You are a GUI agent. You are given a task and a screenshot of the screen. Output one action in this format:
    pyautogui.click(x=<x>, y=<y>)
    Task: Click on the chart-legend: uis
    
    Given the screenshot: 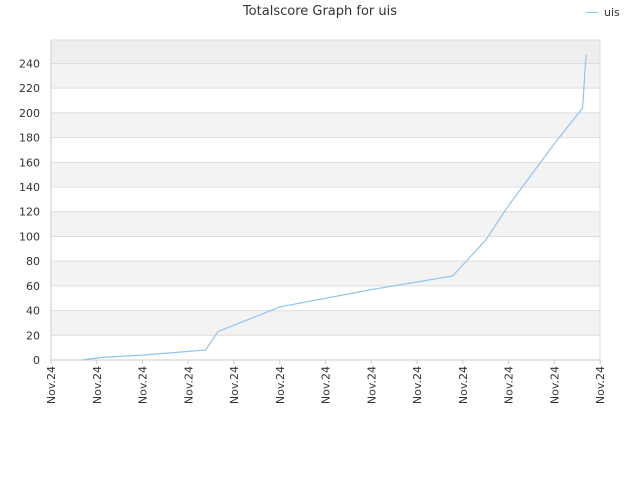 What is the action you would take?
    pyautogui.click(x=603, y=12)
    